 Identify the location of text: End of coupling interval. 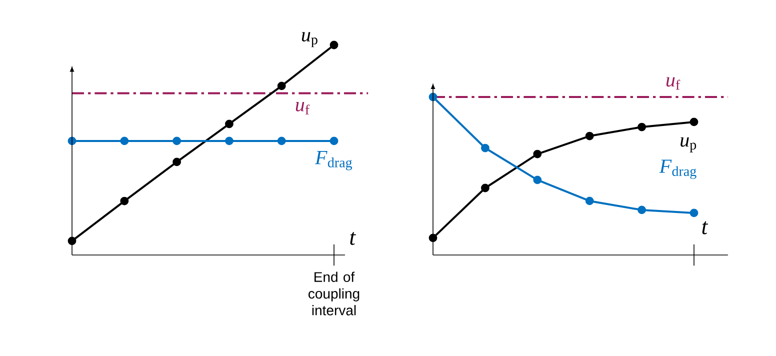
(334, 294).